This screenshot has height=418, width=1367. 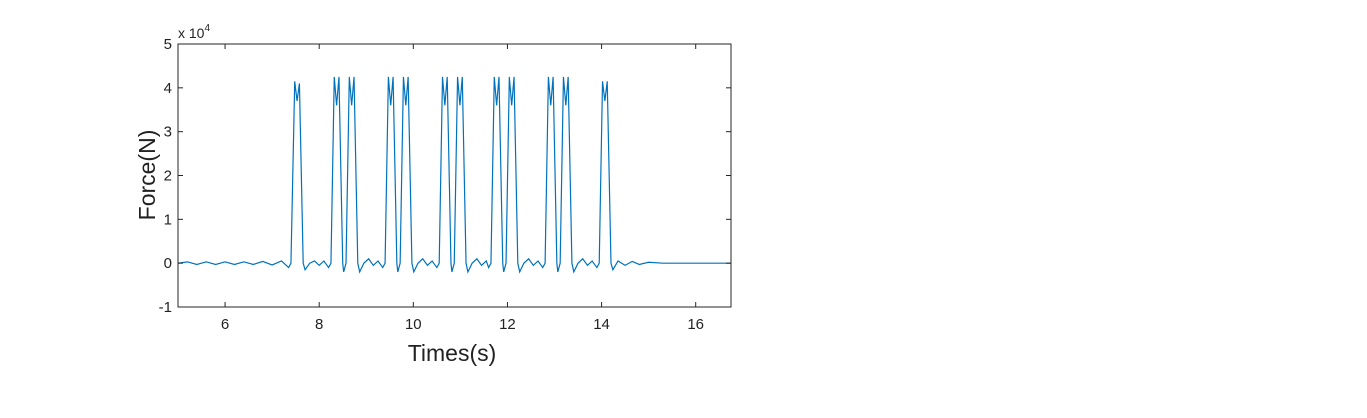 What do you see at coordinates (168, 219) in the screenshot?
I see `y-tick-label: 1` at bounding box center [168, 219].